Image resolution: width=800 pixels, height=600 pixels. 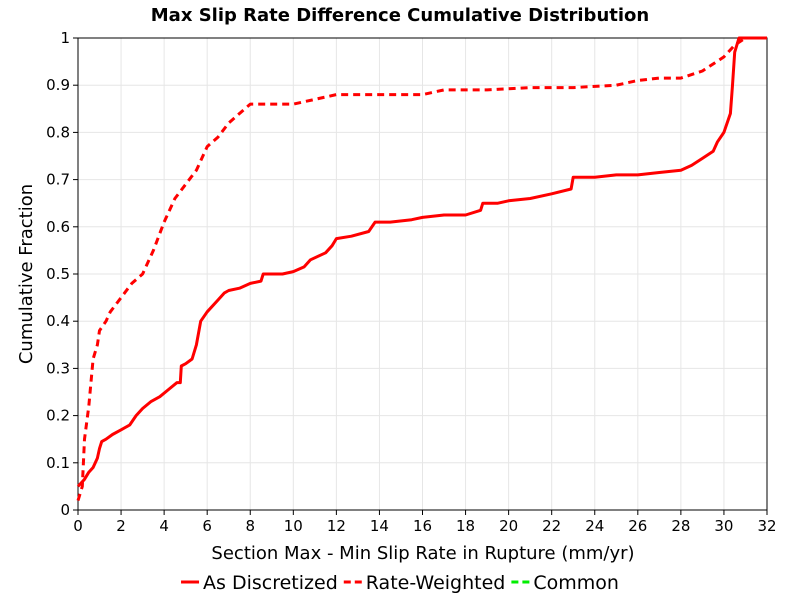 I want to click on y-axis-label: Cumulative Fraction, so click(x=26, y=274).